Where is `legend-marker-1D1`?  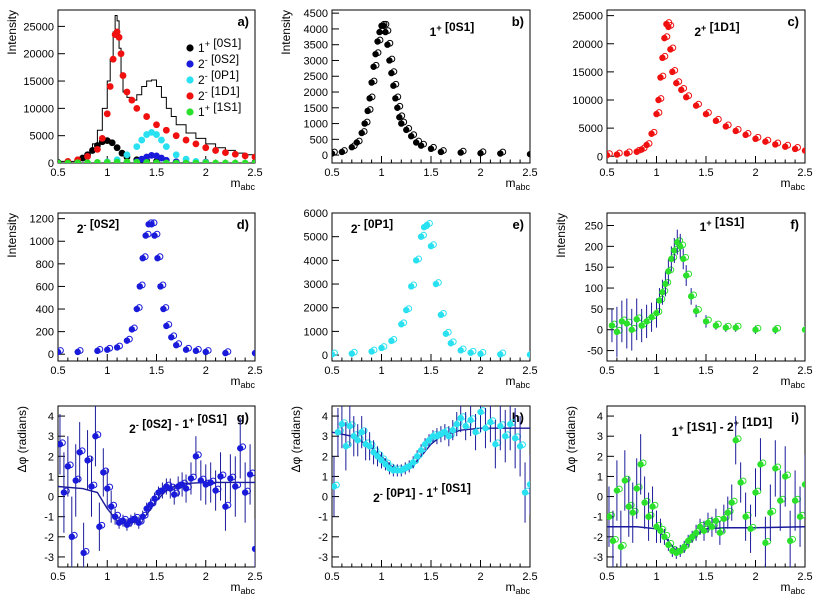
legend-marker-1D1 is located at coordinates (190, 96).